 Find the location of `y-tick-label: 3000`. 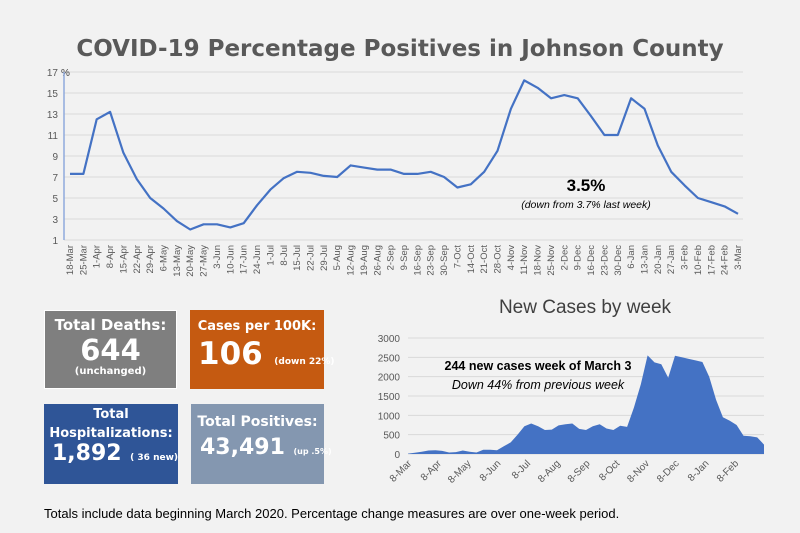

y-tick-label: 3000 is located at coordinates (389, 339).